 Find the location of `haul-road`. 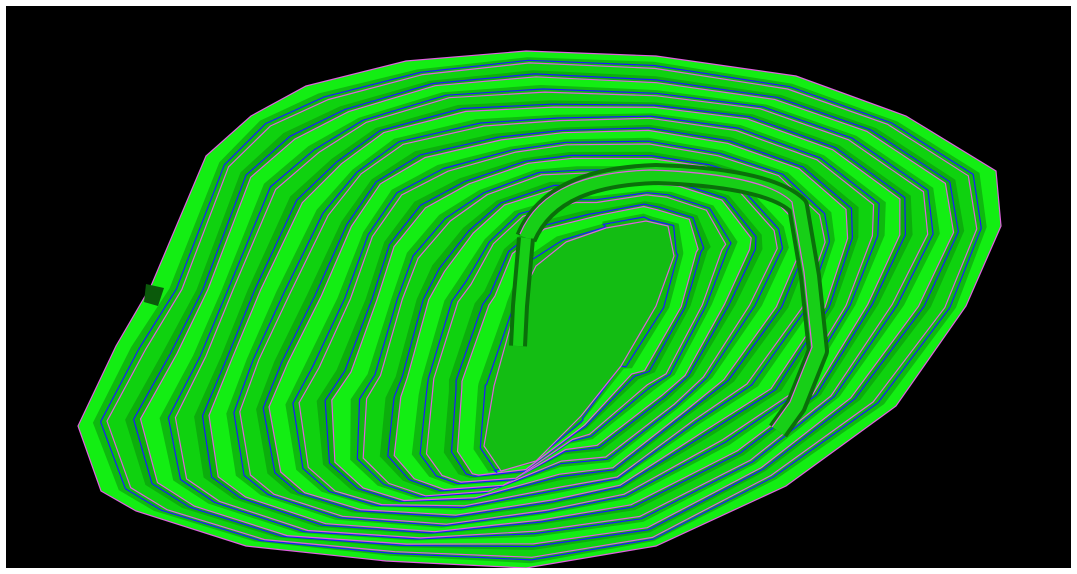

haul-road is located at coordinates (669, 300).